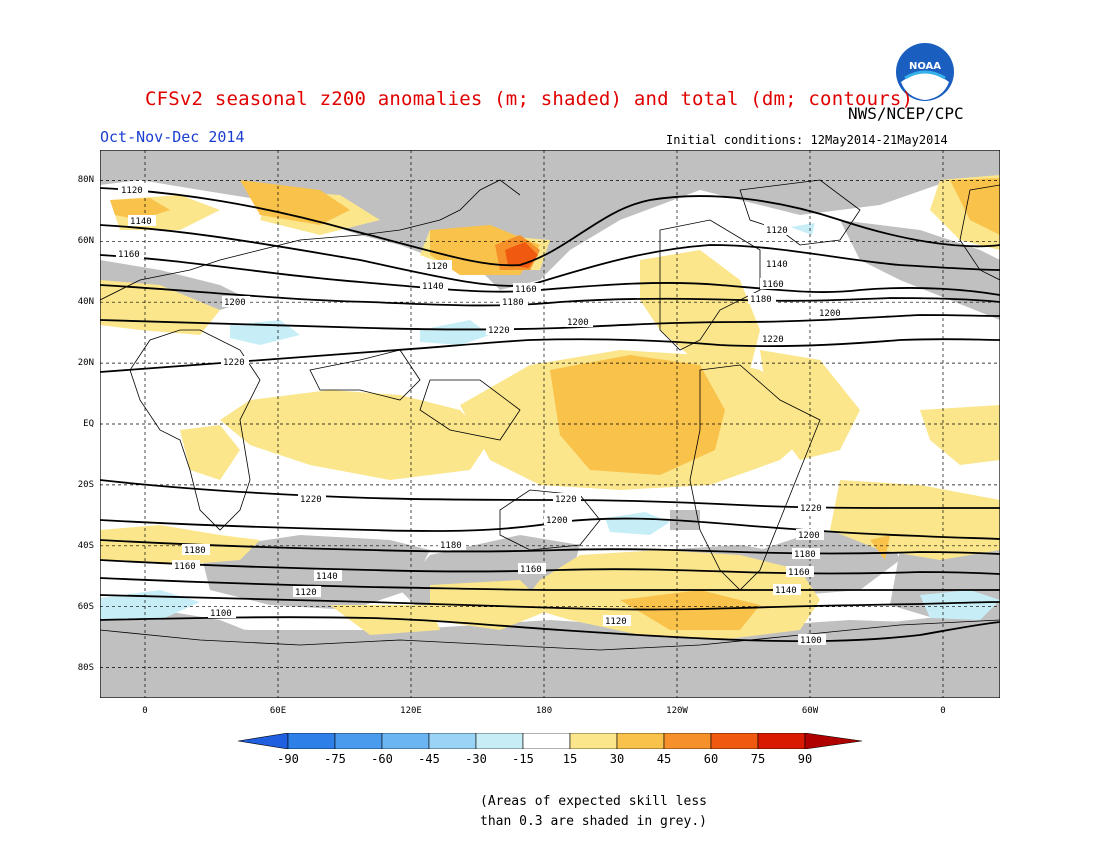 The height and width of the screenshot is (850, 1100). What do you see at coordinates (85, 546) in the screenshot?
I see `lat-label: 40S` at bounding box center [85, 546].